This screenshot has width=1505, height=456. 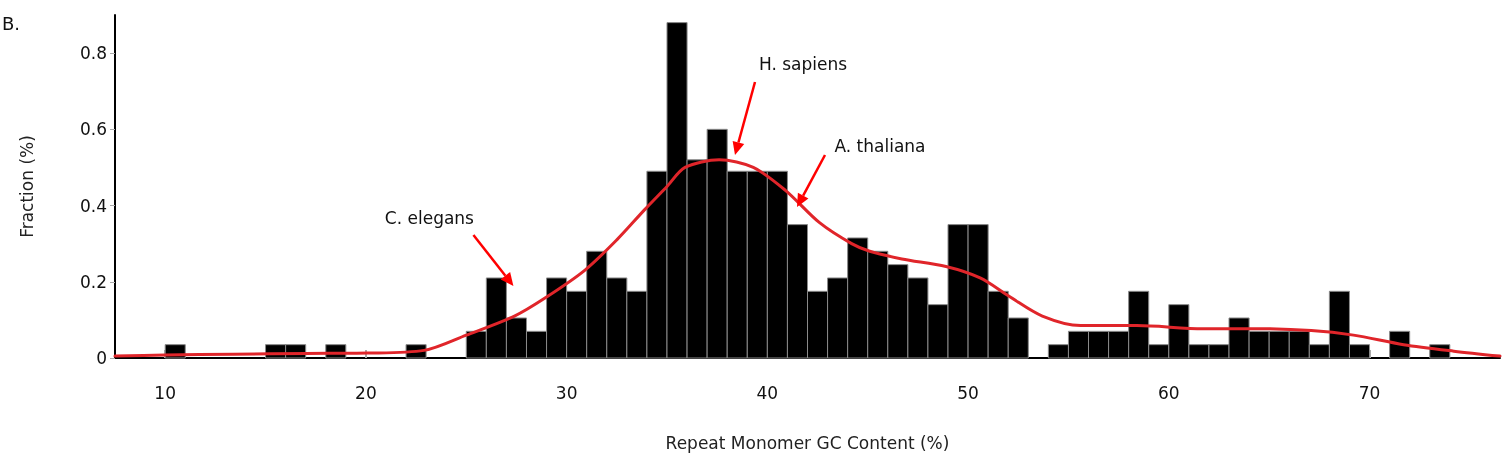 I want to click on y-tick-label: 0.2, so click(x=93, y=281).